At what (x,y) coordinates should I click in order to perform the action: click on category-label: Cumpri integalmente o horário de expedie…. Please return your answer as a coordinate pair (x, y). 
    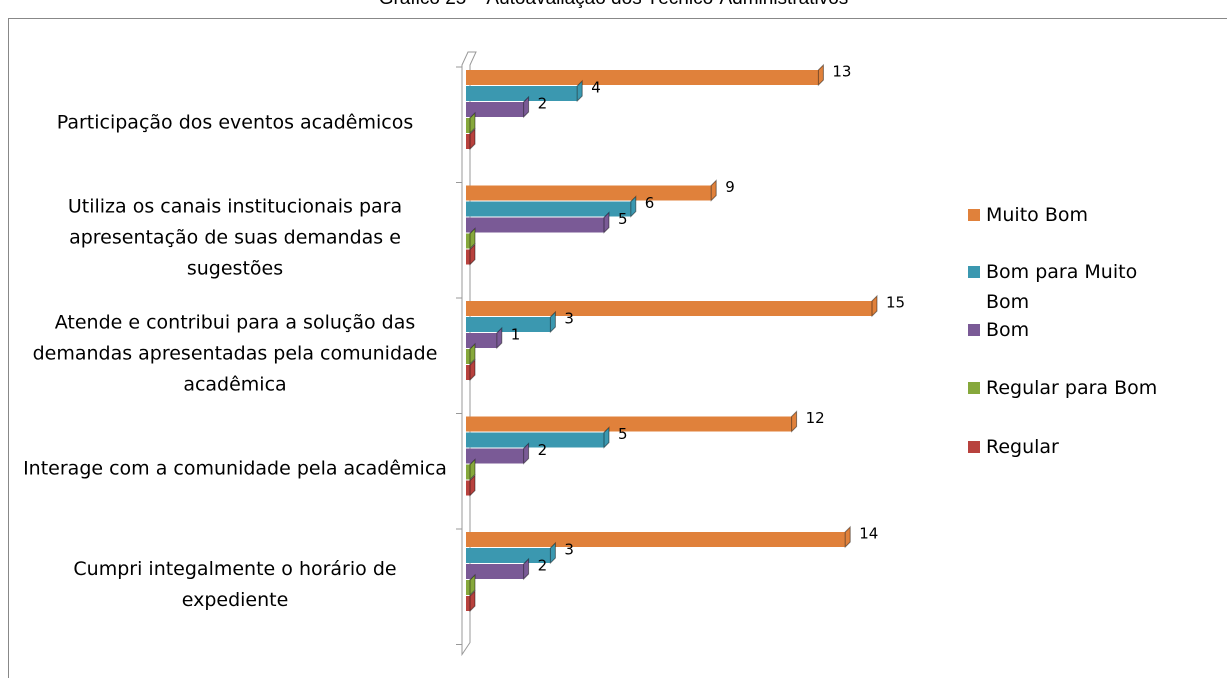
    Looking at the image, I should click on (235, 584).